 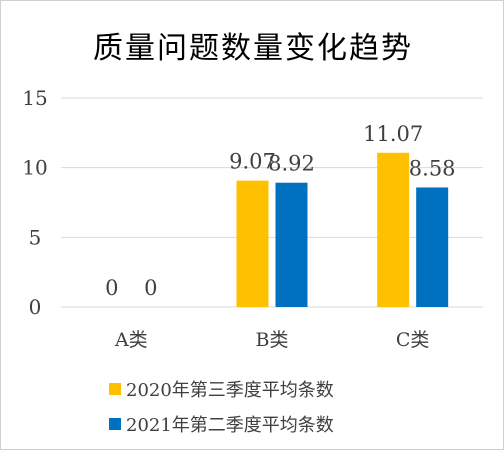 I want to click on legend-item-2021q2: 2021年第二季度平均条数, so click(x=221, y=423).